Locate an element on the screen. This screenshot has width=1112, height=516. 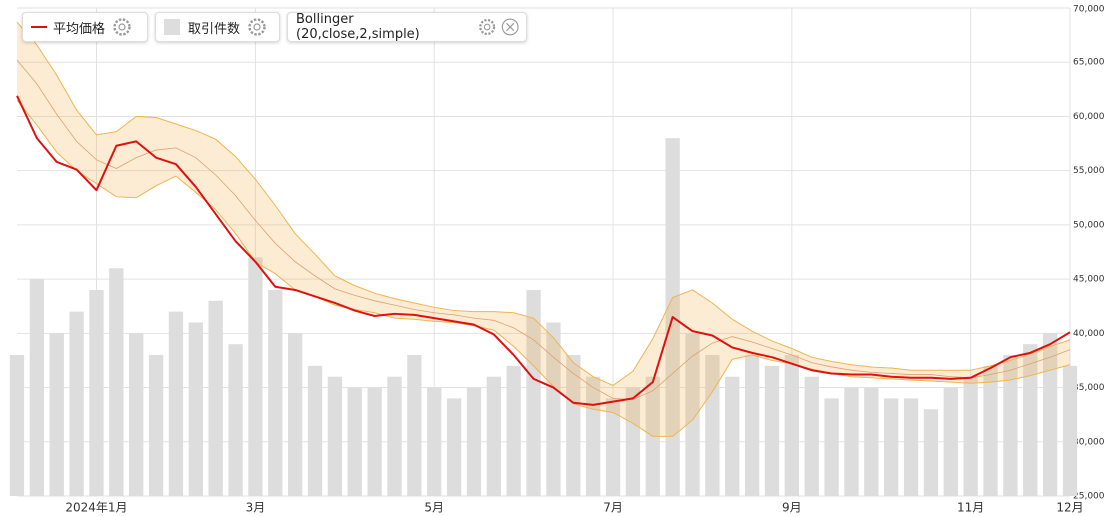
y-tick-label: 25,000 is located at coordinates (1089, 497).